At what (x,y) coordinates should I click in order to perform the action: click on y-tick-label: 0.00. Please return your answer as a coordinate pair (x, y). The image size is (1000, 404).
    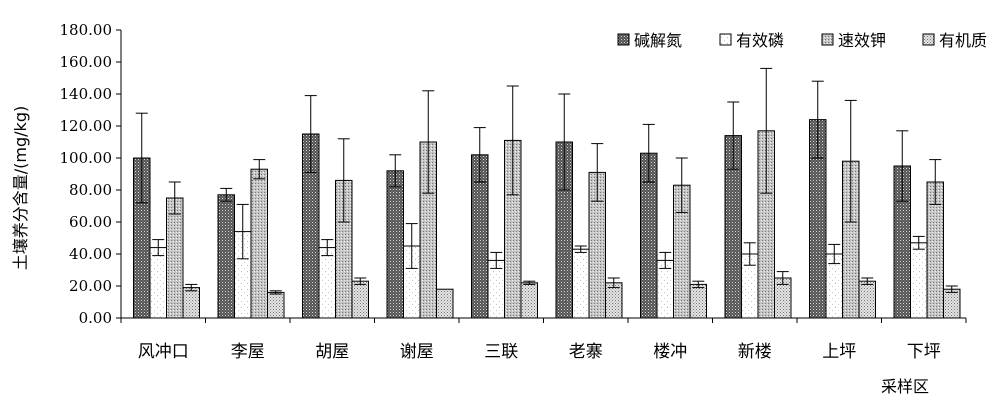
    Looking at the image, I should click on (95, 318).